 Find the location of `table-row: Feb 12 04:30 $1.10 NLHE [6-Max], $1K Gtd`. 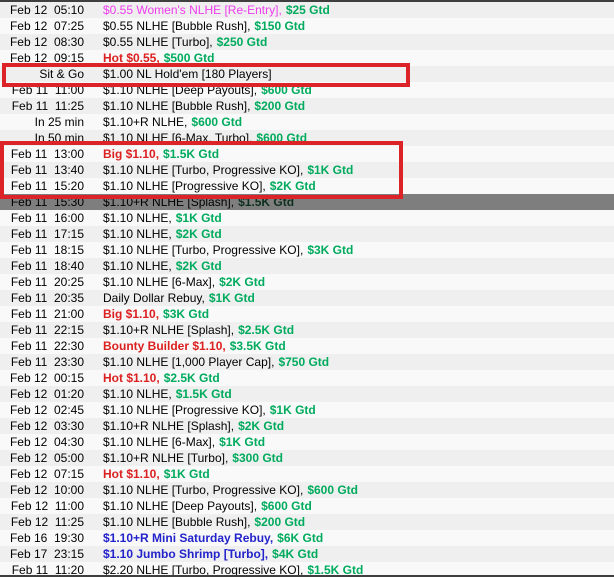

table-row: Feb 12 04:30 $1.10 NLHE [6-Max], $1K Gtd is located at coordinates (307, 442).